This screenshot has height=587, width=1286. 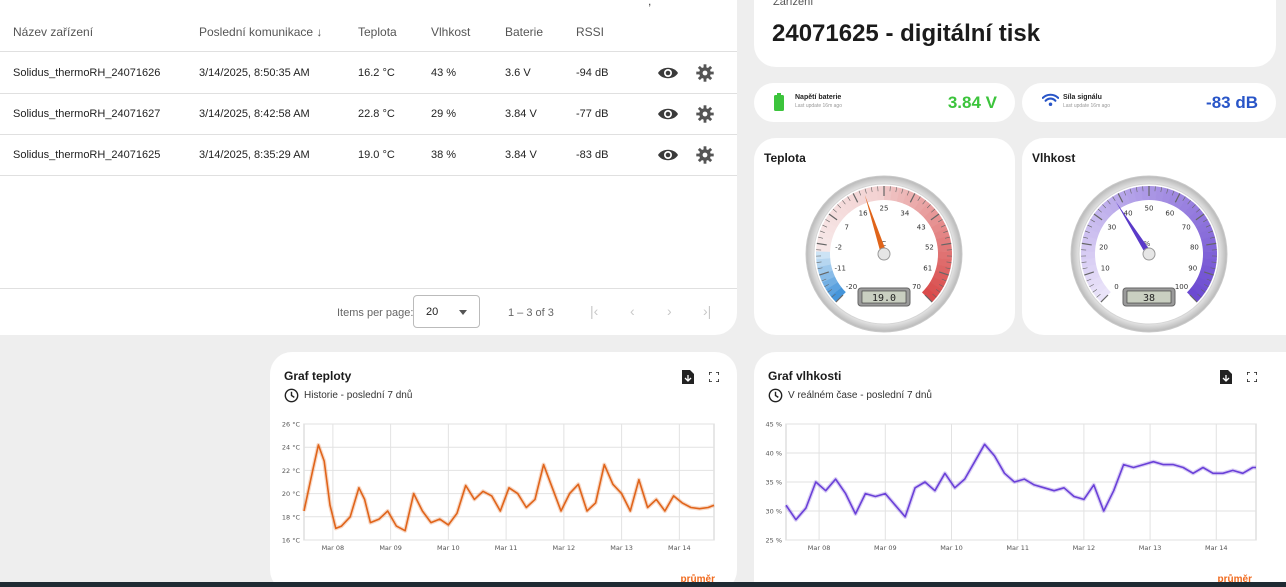 What do you see at coordinates (291, 517) in the screenshot?
I see `temp-chart-ytick-label: 18 °C` at bounding box center [291, 517].